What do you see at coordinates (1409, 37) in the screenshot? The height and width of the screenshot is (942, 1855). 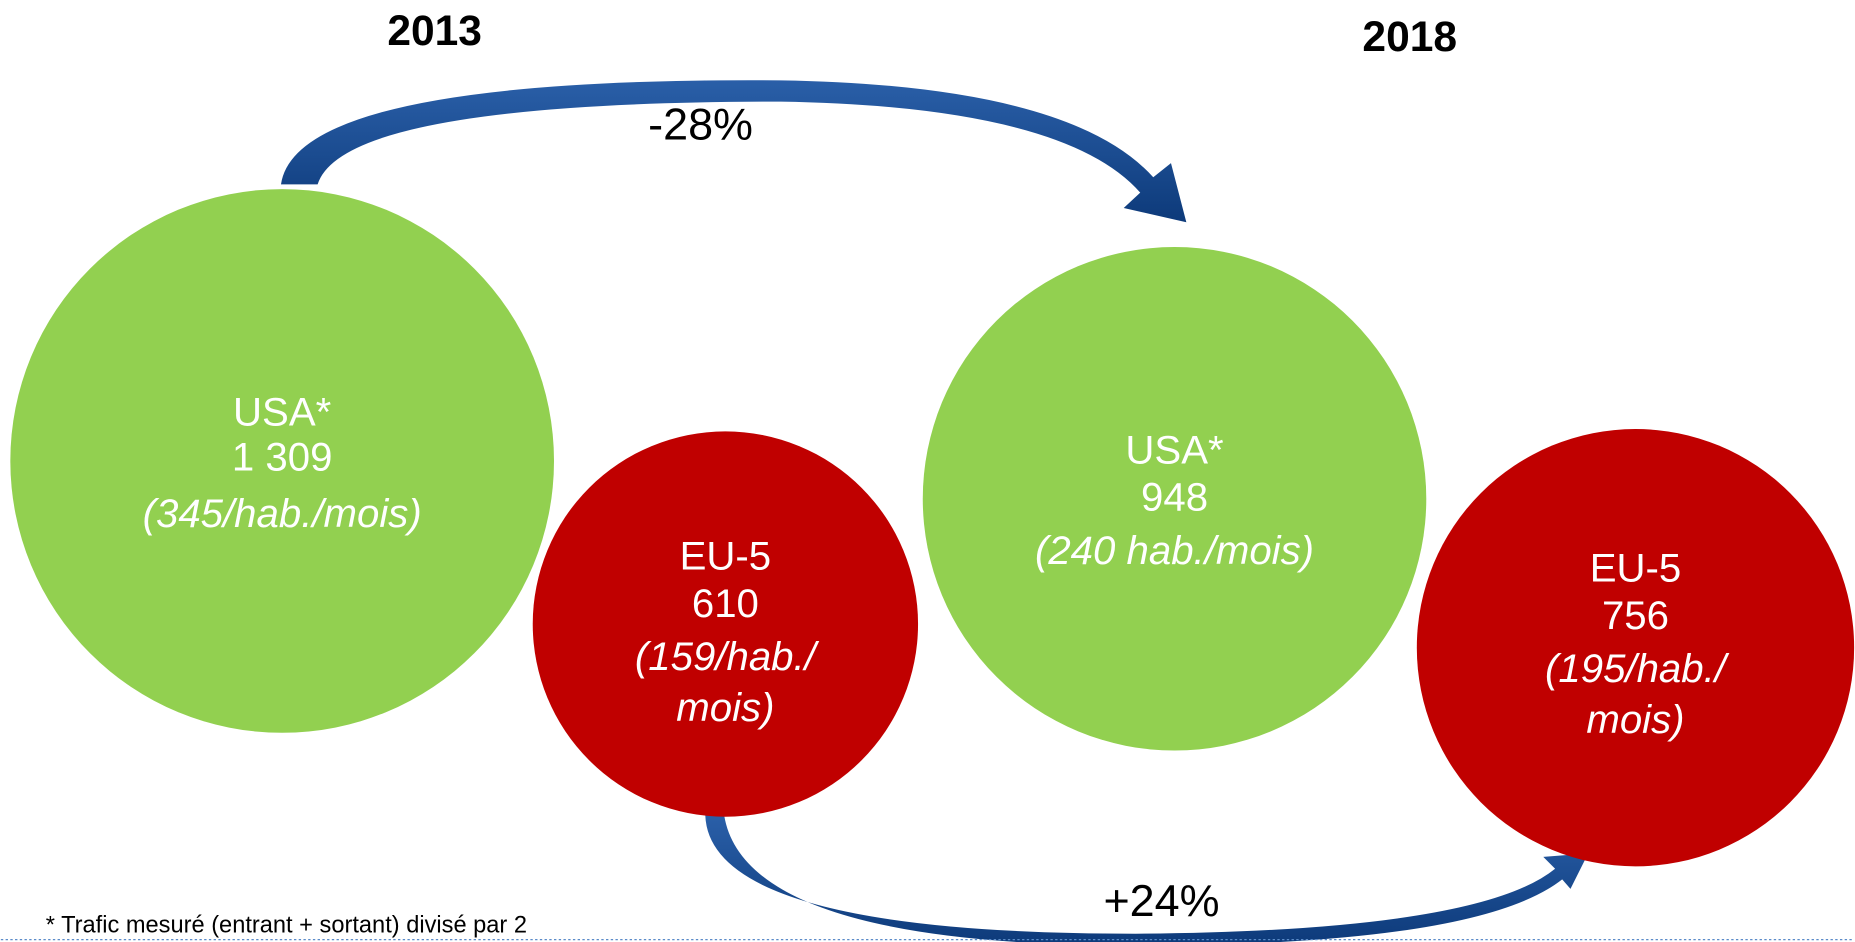 I see `year-label: 2018` at bounding box center [1409, 37].